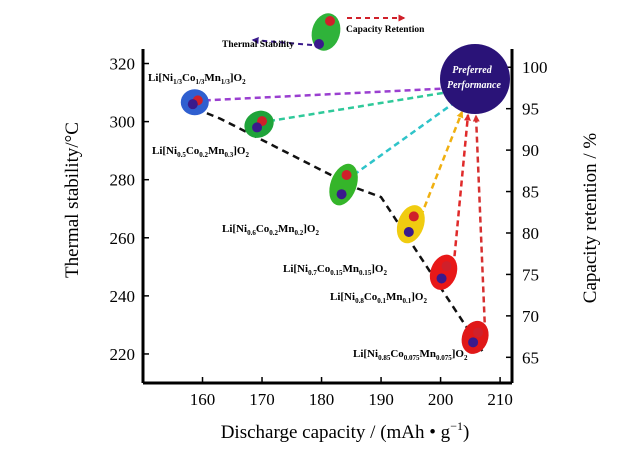 The width and height of the screenshot is (640, 462). I want to click on x-tick-label: 180, so click(322, 399).